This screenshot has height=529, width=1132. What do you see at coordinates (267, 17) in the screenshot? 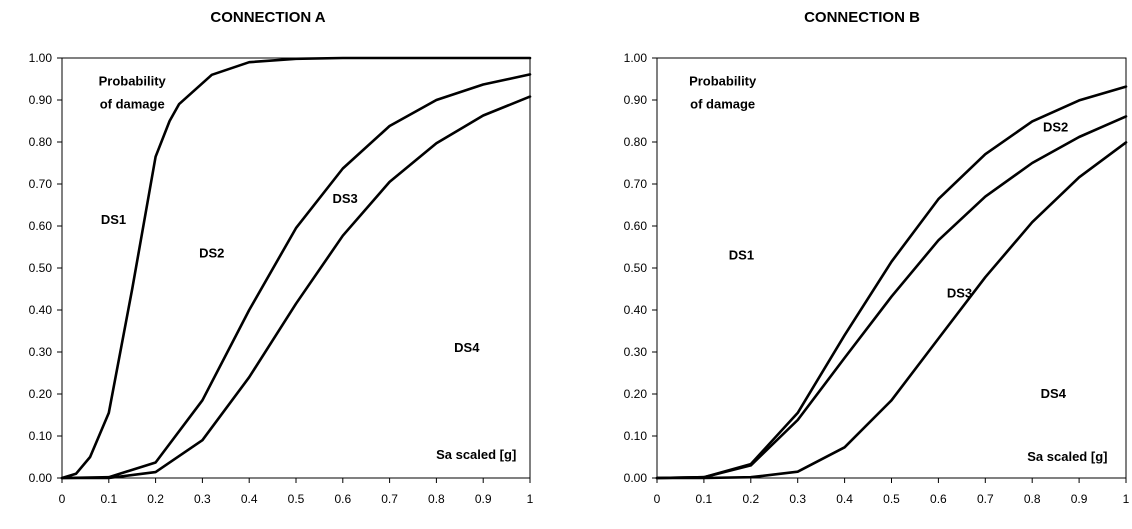
I see `chart-title: CONNECTION A` at bounding box center [267, 17].